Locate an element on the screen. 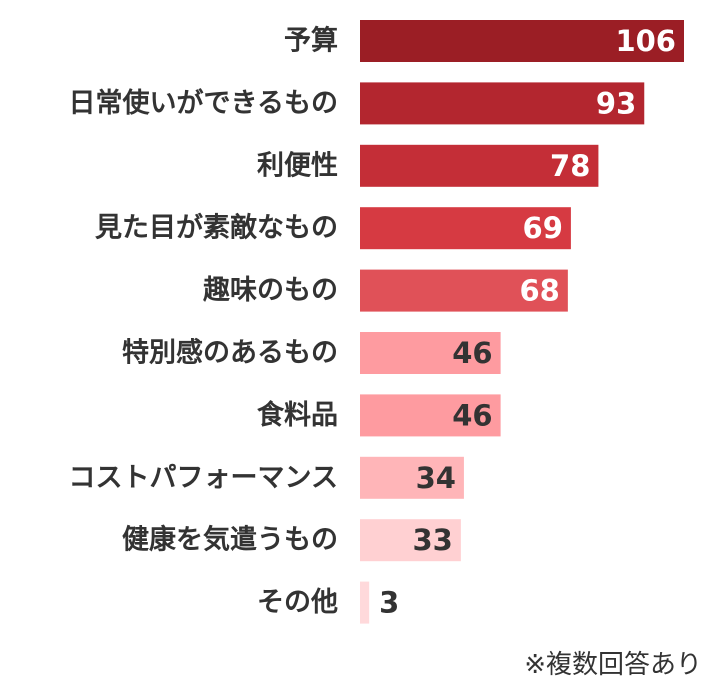 The height and width of the screenshot is (692, 710). data-label: 106 is located at coordinates (645, 41).